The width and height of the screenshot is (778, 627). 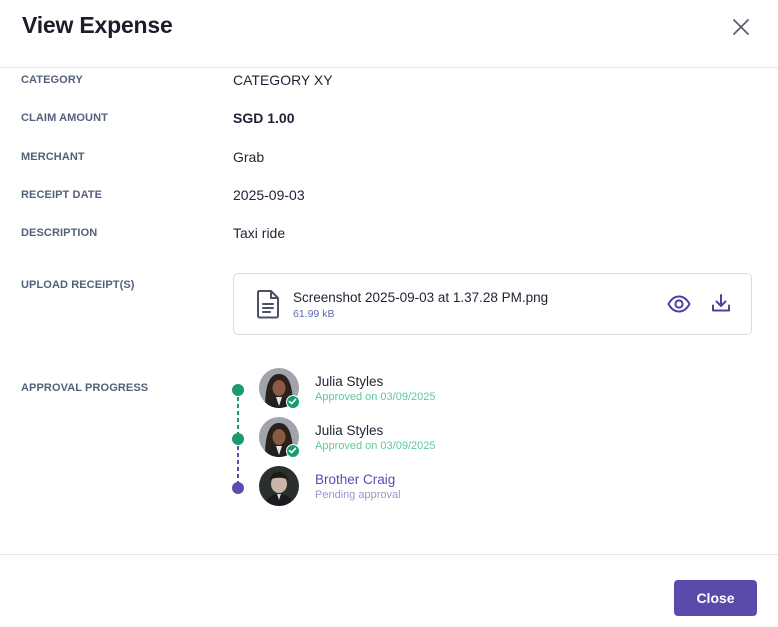 What do you see at coordinates (249, 157) in the screenshot?
I see `merchant-value: Grab` at bounding box center [249, 157].